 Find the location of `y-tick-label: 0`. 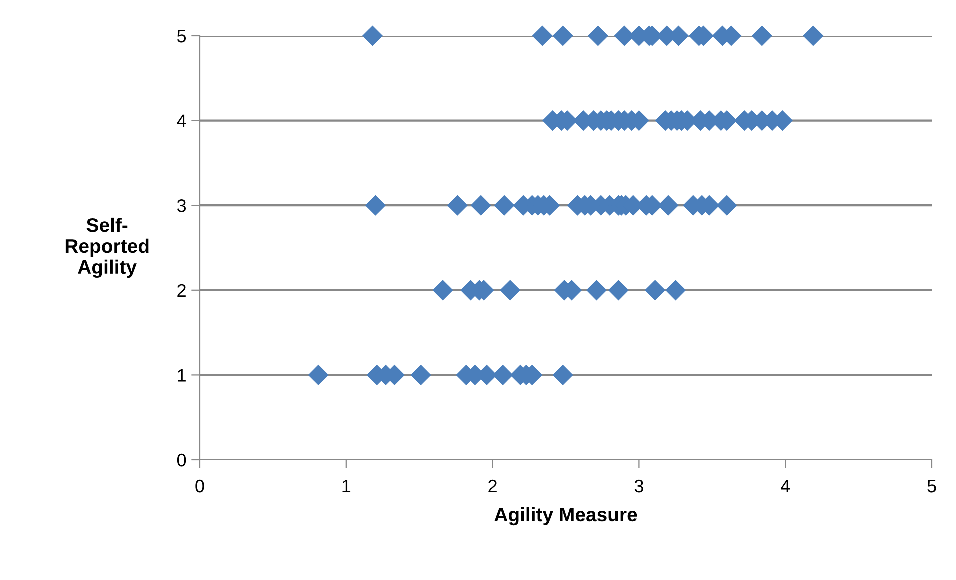

y-tick-label: 0 is located at coordinates (181, 460).